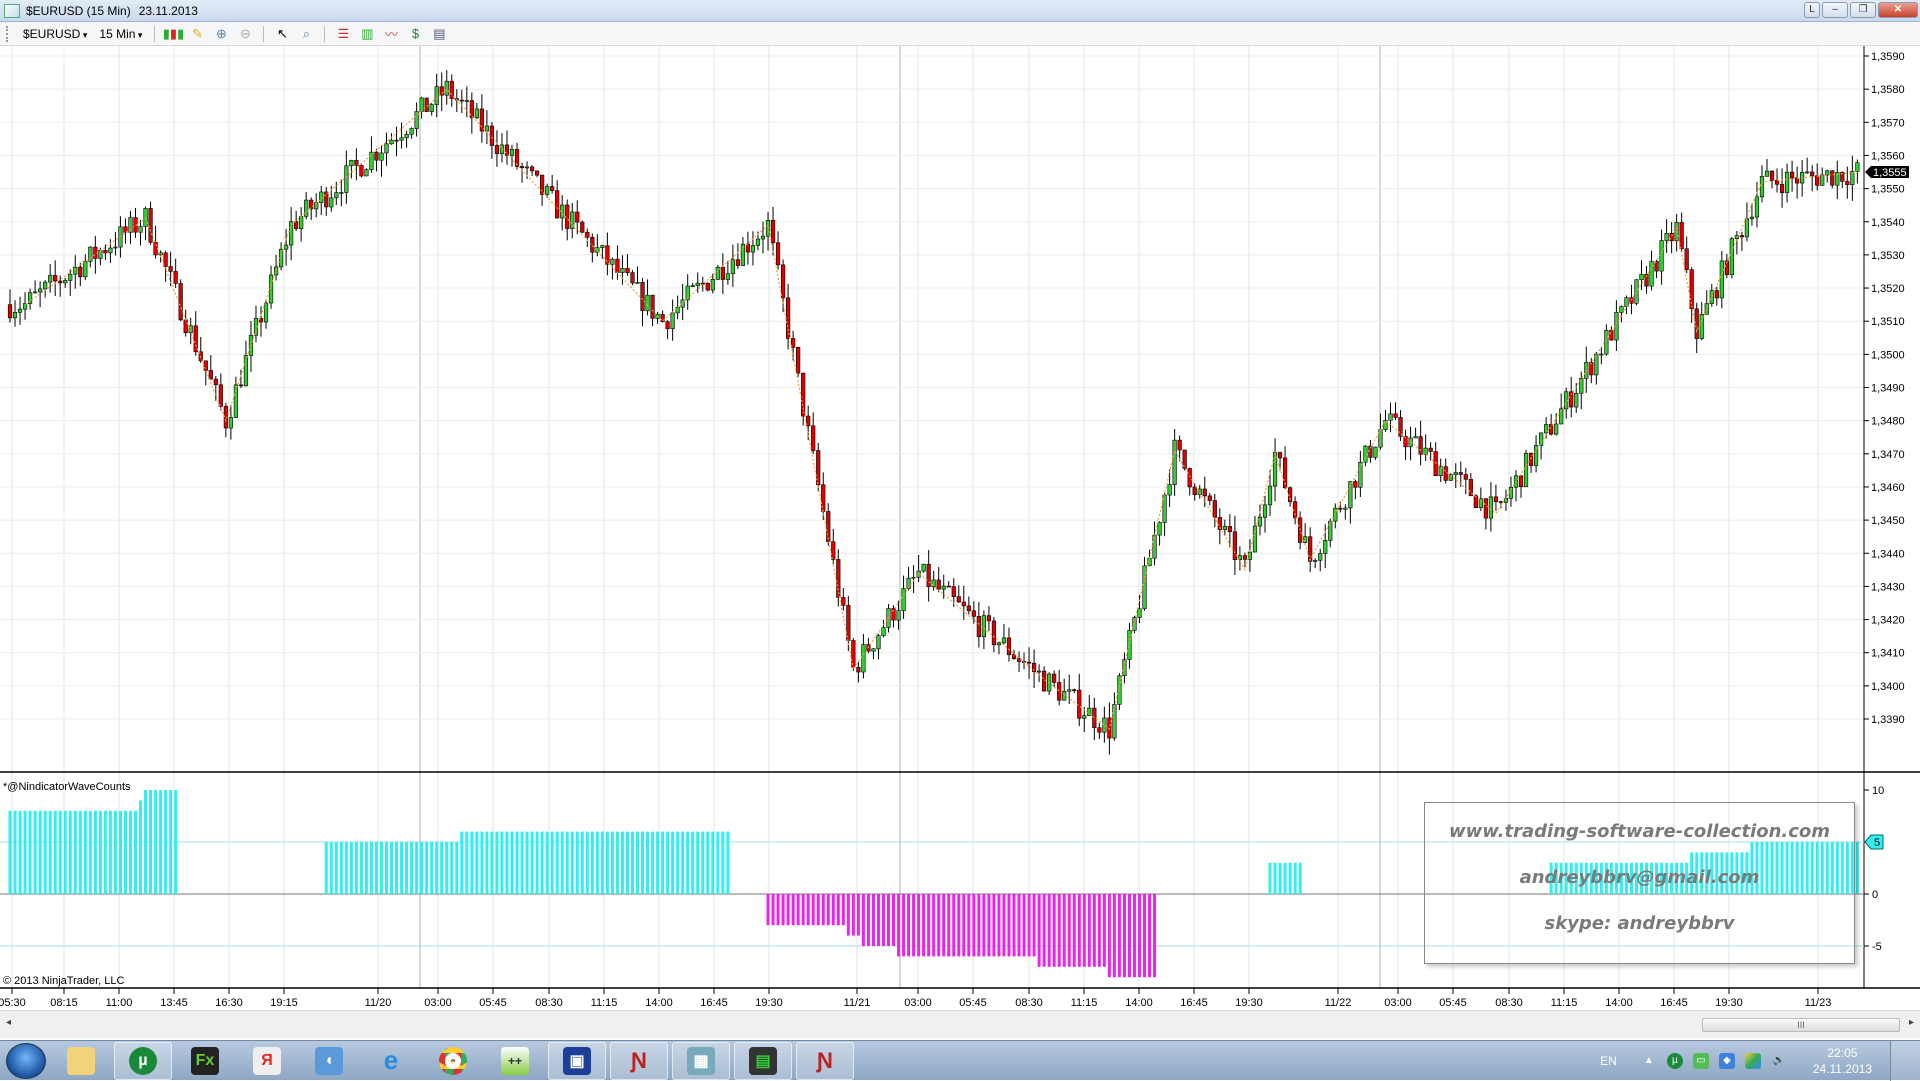 The width and height of the screenshot is (1920, 1081). What do you see at coordinates (1674, 1061) in the screenshot?
I see `utorrent-tray-icon: µ` at bounding box center [1674, 1061].